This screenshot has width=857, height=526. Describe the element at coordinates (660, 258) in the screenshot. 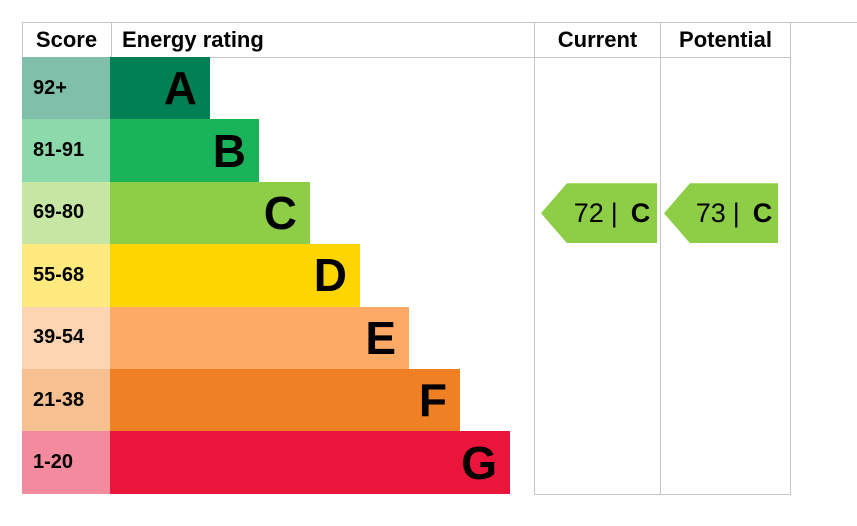

I see `potential-column-divider` at that location.